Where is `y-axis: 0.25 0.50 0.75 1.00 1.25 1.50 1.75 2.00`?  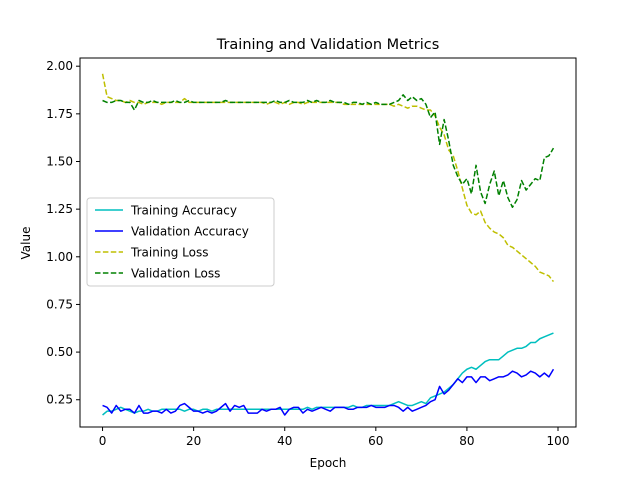
y-axis: 0.25 0.50 0.75 1.00 1.25 1.50 1.75 2.00 is located at coordinates (63, 233).